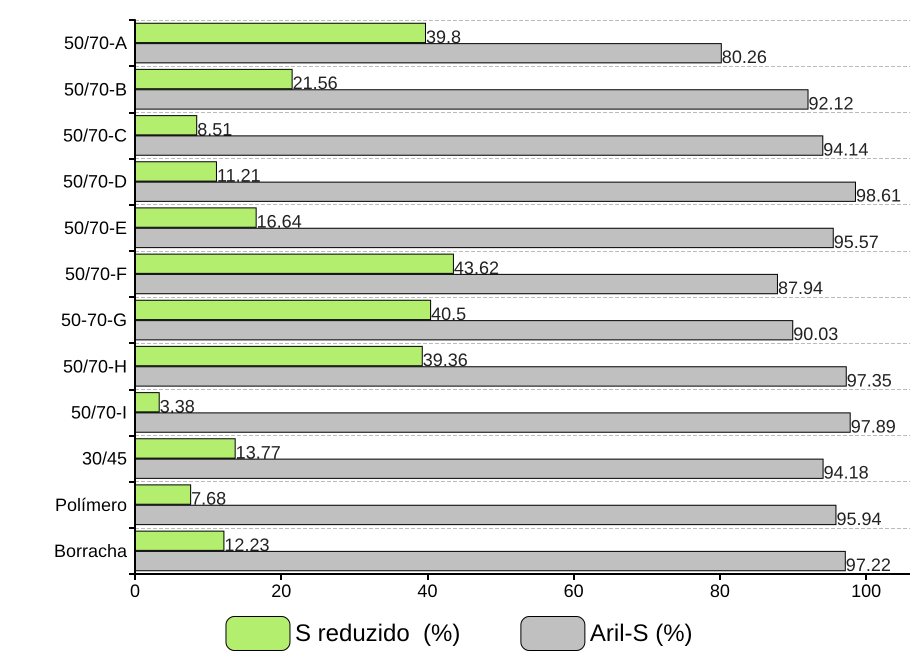  I want to click on data-label: 12.23, so click(247, 544).